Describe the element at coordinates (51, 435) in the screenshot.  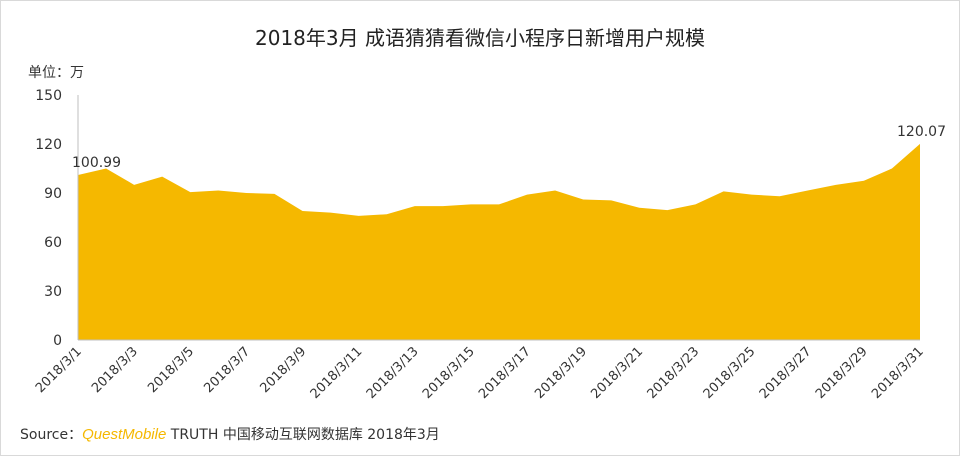
I see `source-prefix: Source：` at that location.